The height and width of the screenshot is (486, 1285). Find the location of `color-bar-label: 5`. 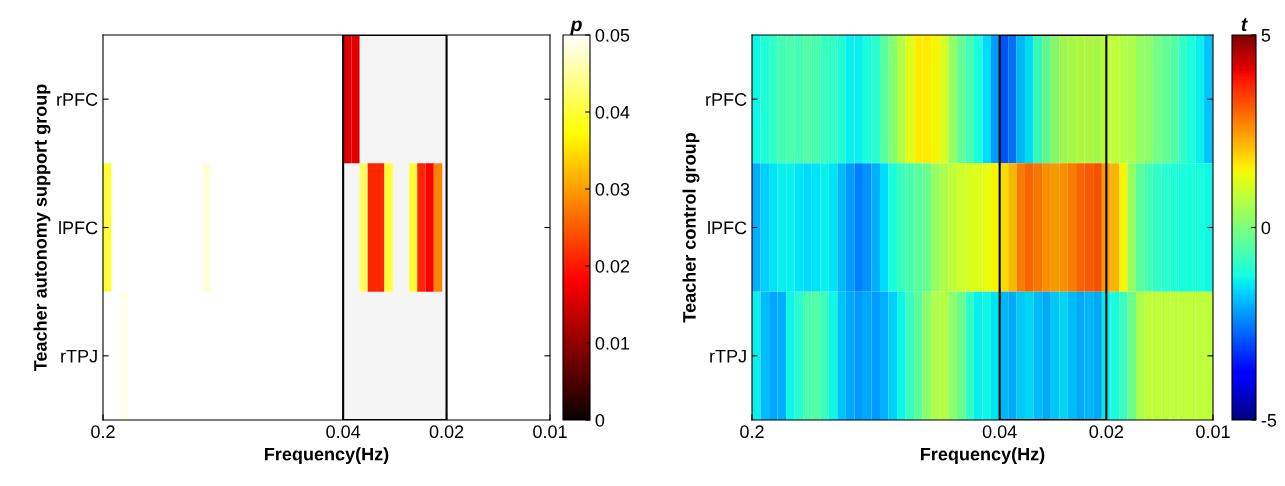

color-bar-label: 5 is located at coordinates (1266, 35).